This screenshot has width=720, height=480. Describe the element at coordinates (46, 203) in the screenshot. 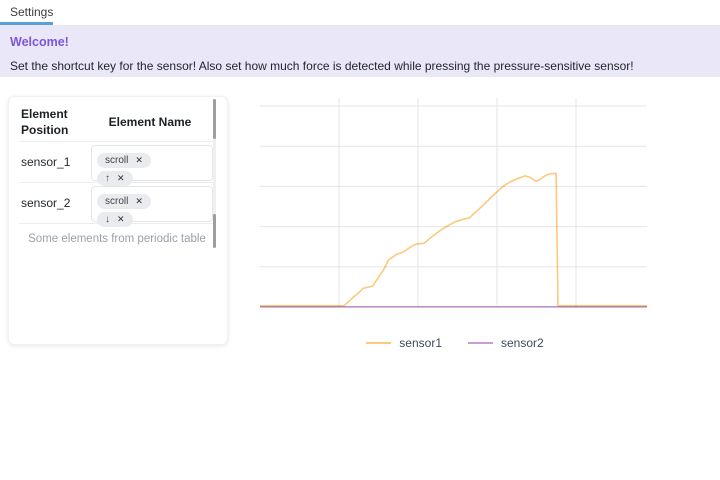

I see `row-position-label: sensor_2` at that location.